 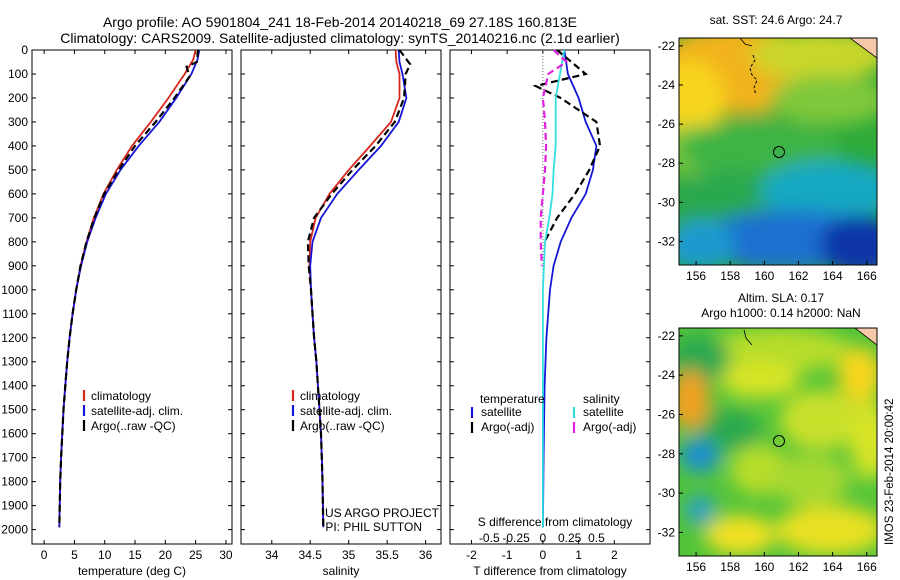 What do you see at coordinates (512, 399) in the screenshot?
I see `legend-title: temperature` at bounding box center [512, 399].